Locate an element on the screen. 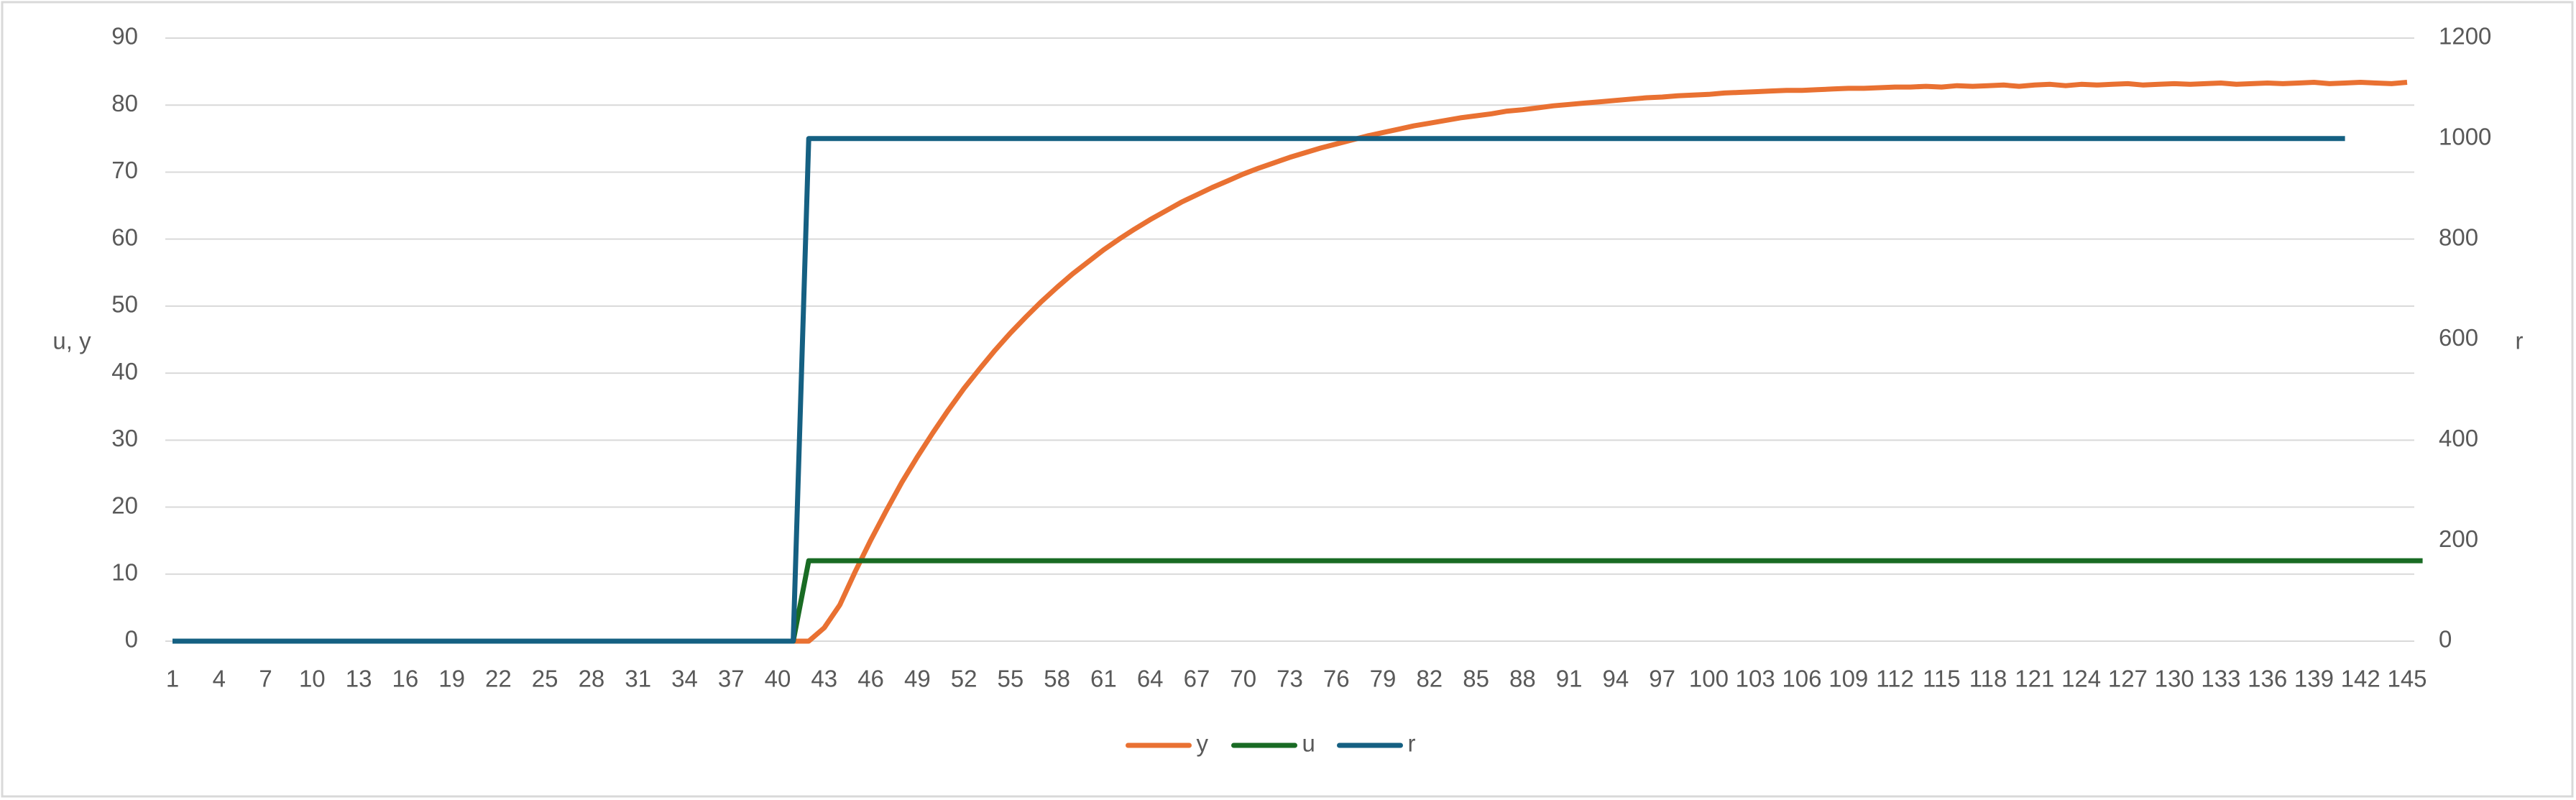 This screenshot has width=2576, height=800. y-tick-label: 70 is located at coordinates (124, 170).